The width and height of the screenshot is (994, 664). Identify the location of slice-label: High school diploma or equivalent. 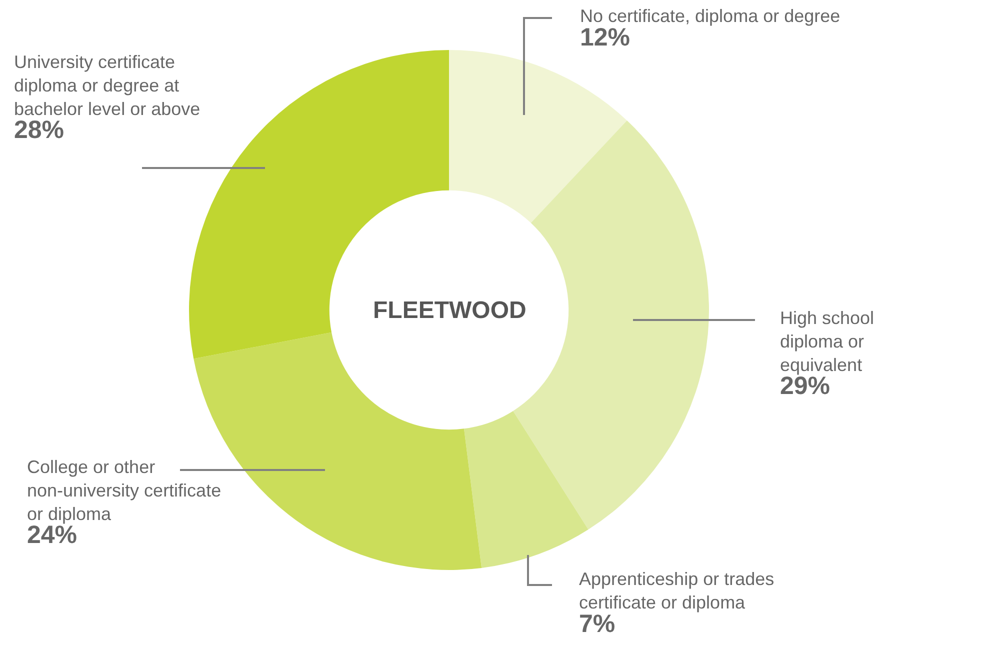
(827, 341).